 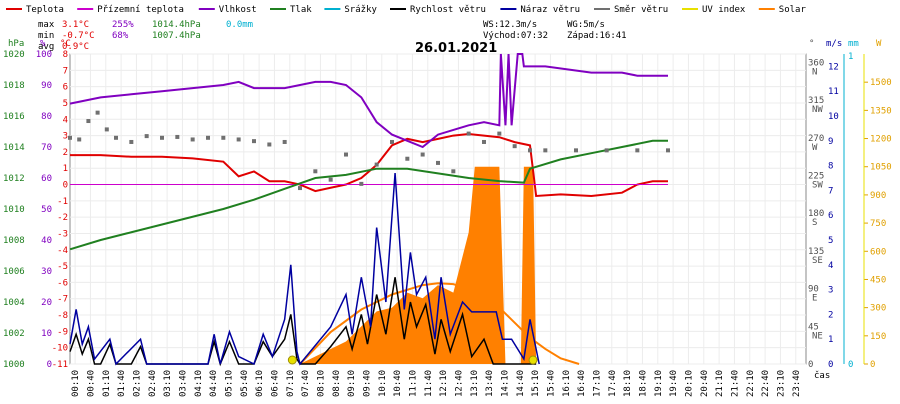 I want to click on c-tick-label: 8, so click(x=65, y=55).